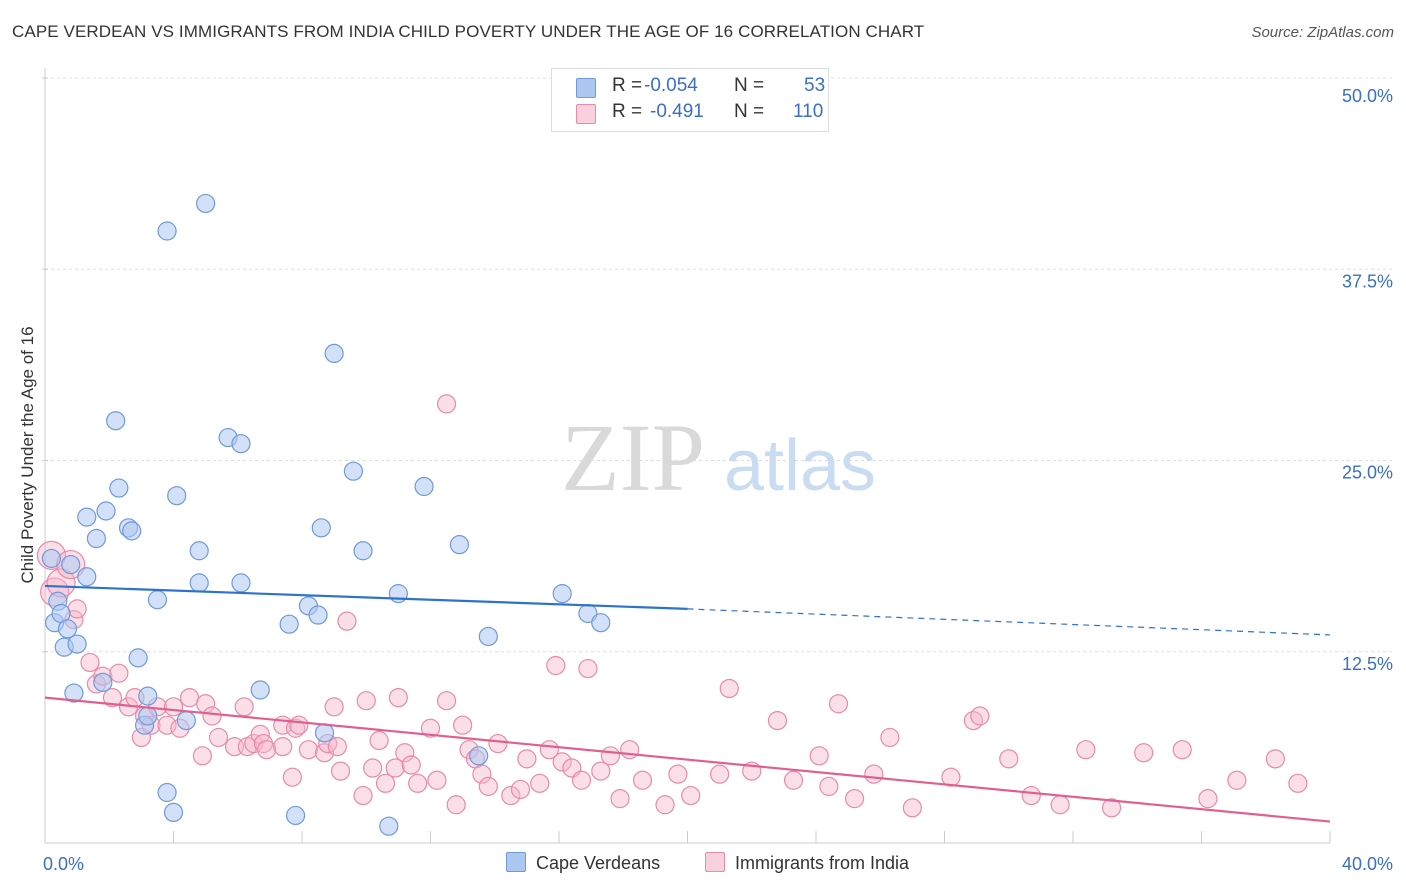 The height and width of the screenshot is (892, 1406). Describe the element at coordinates (800, 466) in the screenshot. I see `watermark-atlas: atlas` at that location.